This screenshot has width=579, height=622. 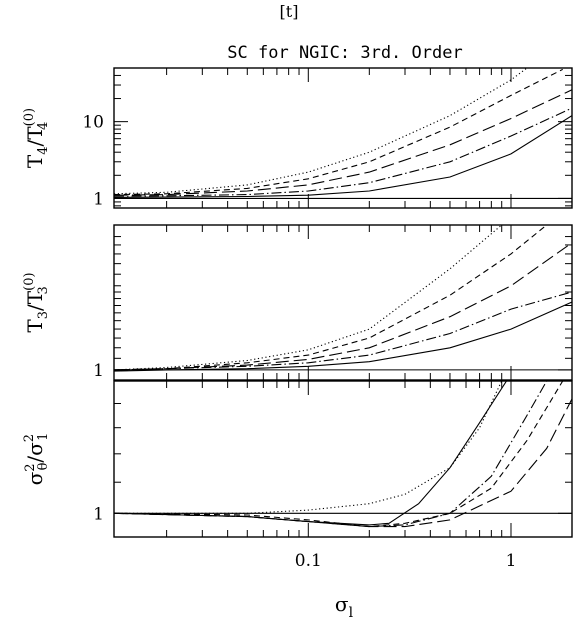 What do you see at coordinates (35, 478) in the screenshot?
I see `ylabel-main: σ` at bounding box center [35, 478].